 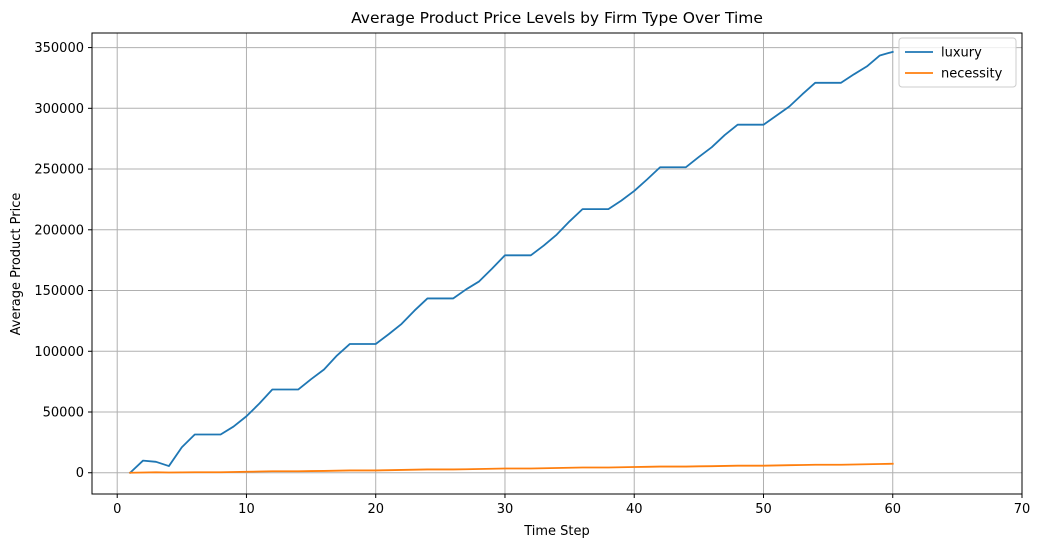 What do you see at coordinates (961, 53) in the screenshot?
I see `legend-label-luxury: luxury` at bounding box center [961, 53].